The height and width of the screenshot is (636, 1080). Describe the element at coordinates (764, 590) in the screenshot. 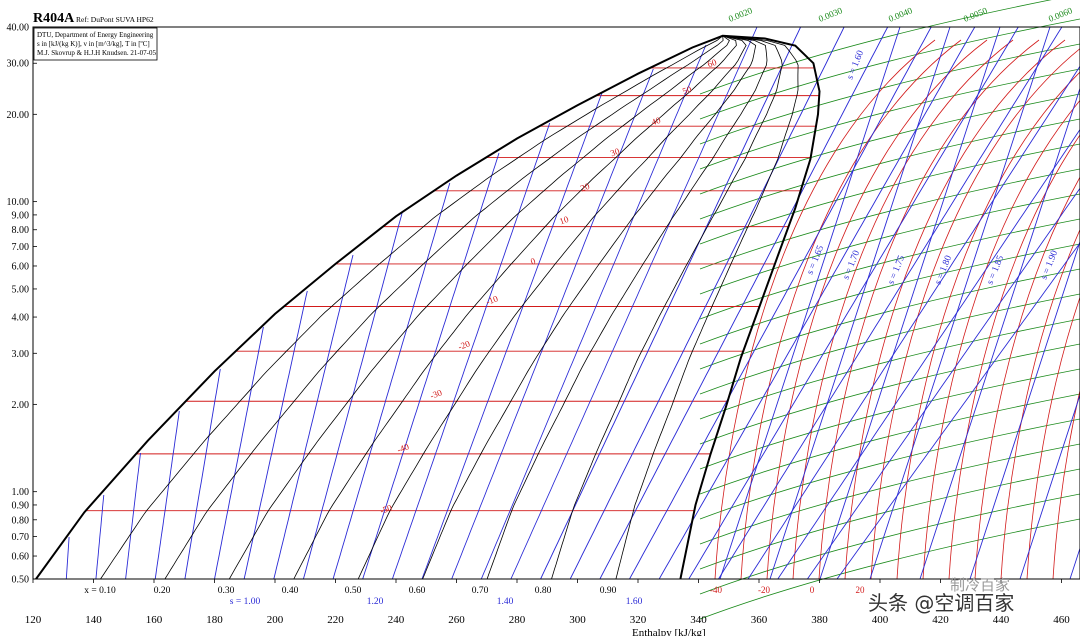

I see `isotherm-label-bottom: -20` at that location.